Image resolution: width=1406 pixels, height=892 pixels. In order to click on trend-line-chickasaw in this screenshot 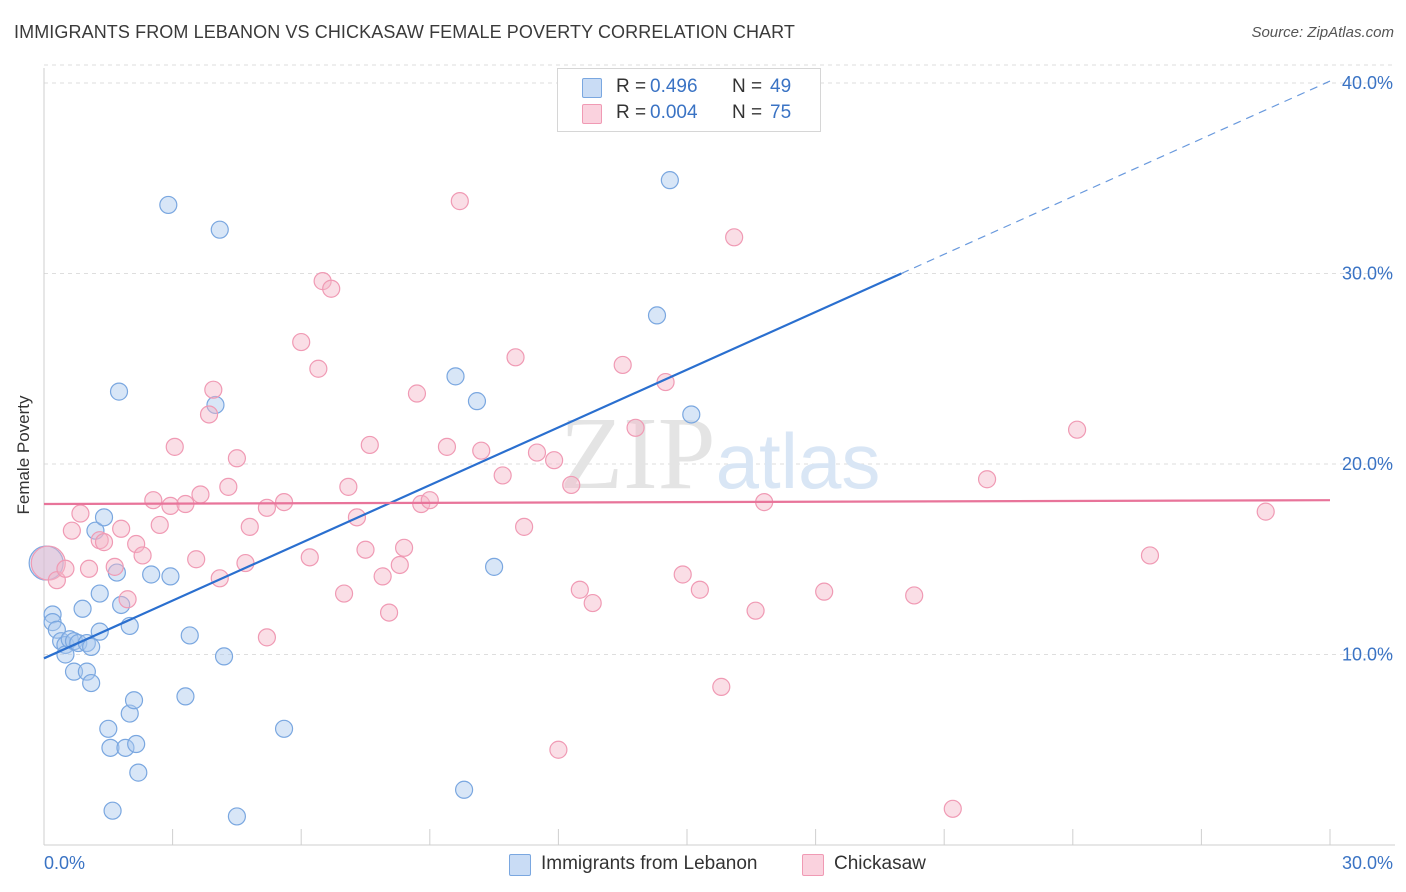, I will do `click(687, 502)`.